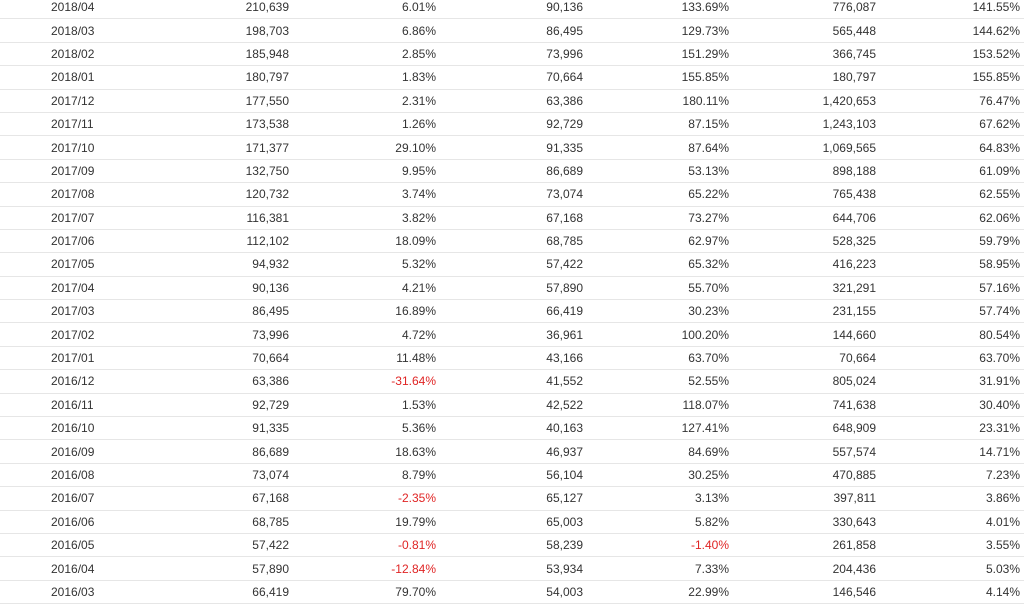  Describe the element at coordinates (70, 54) in the screenshot. I see `table-cell: 2018/02` at that location.